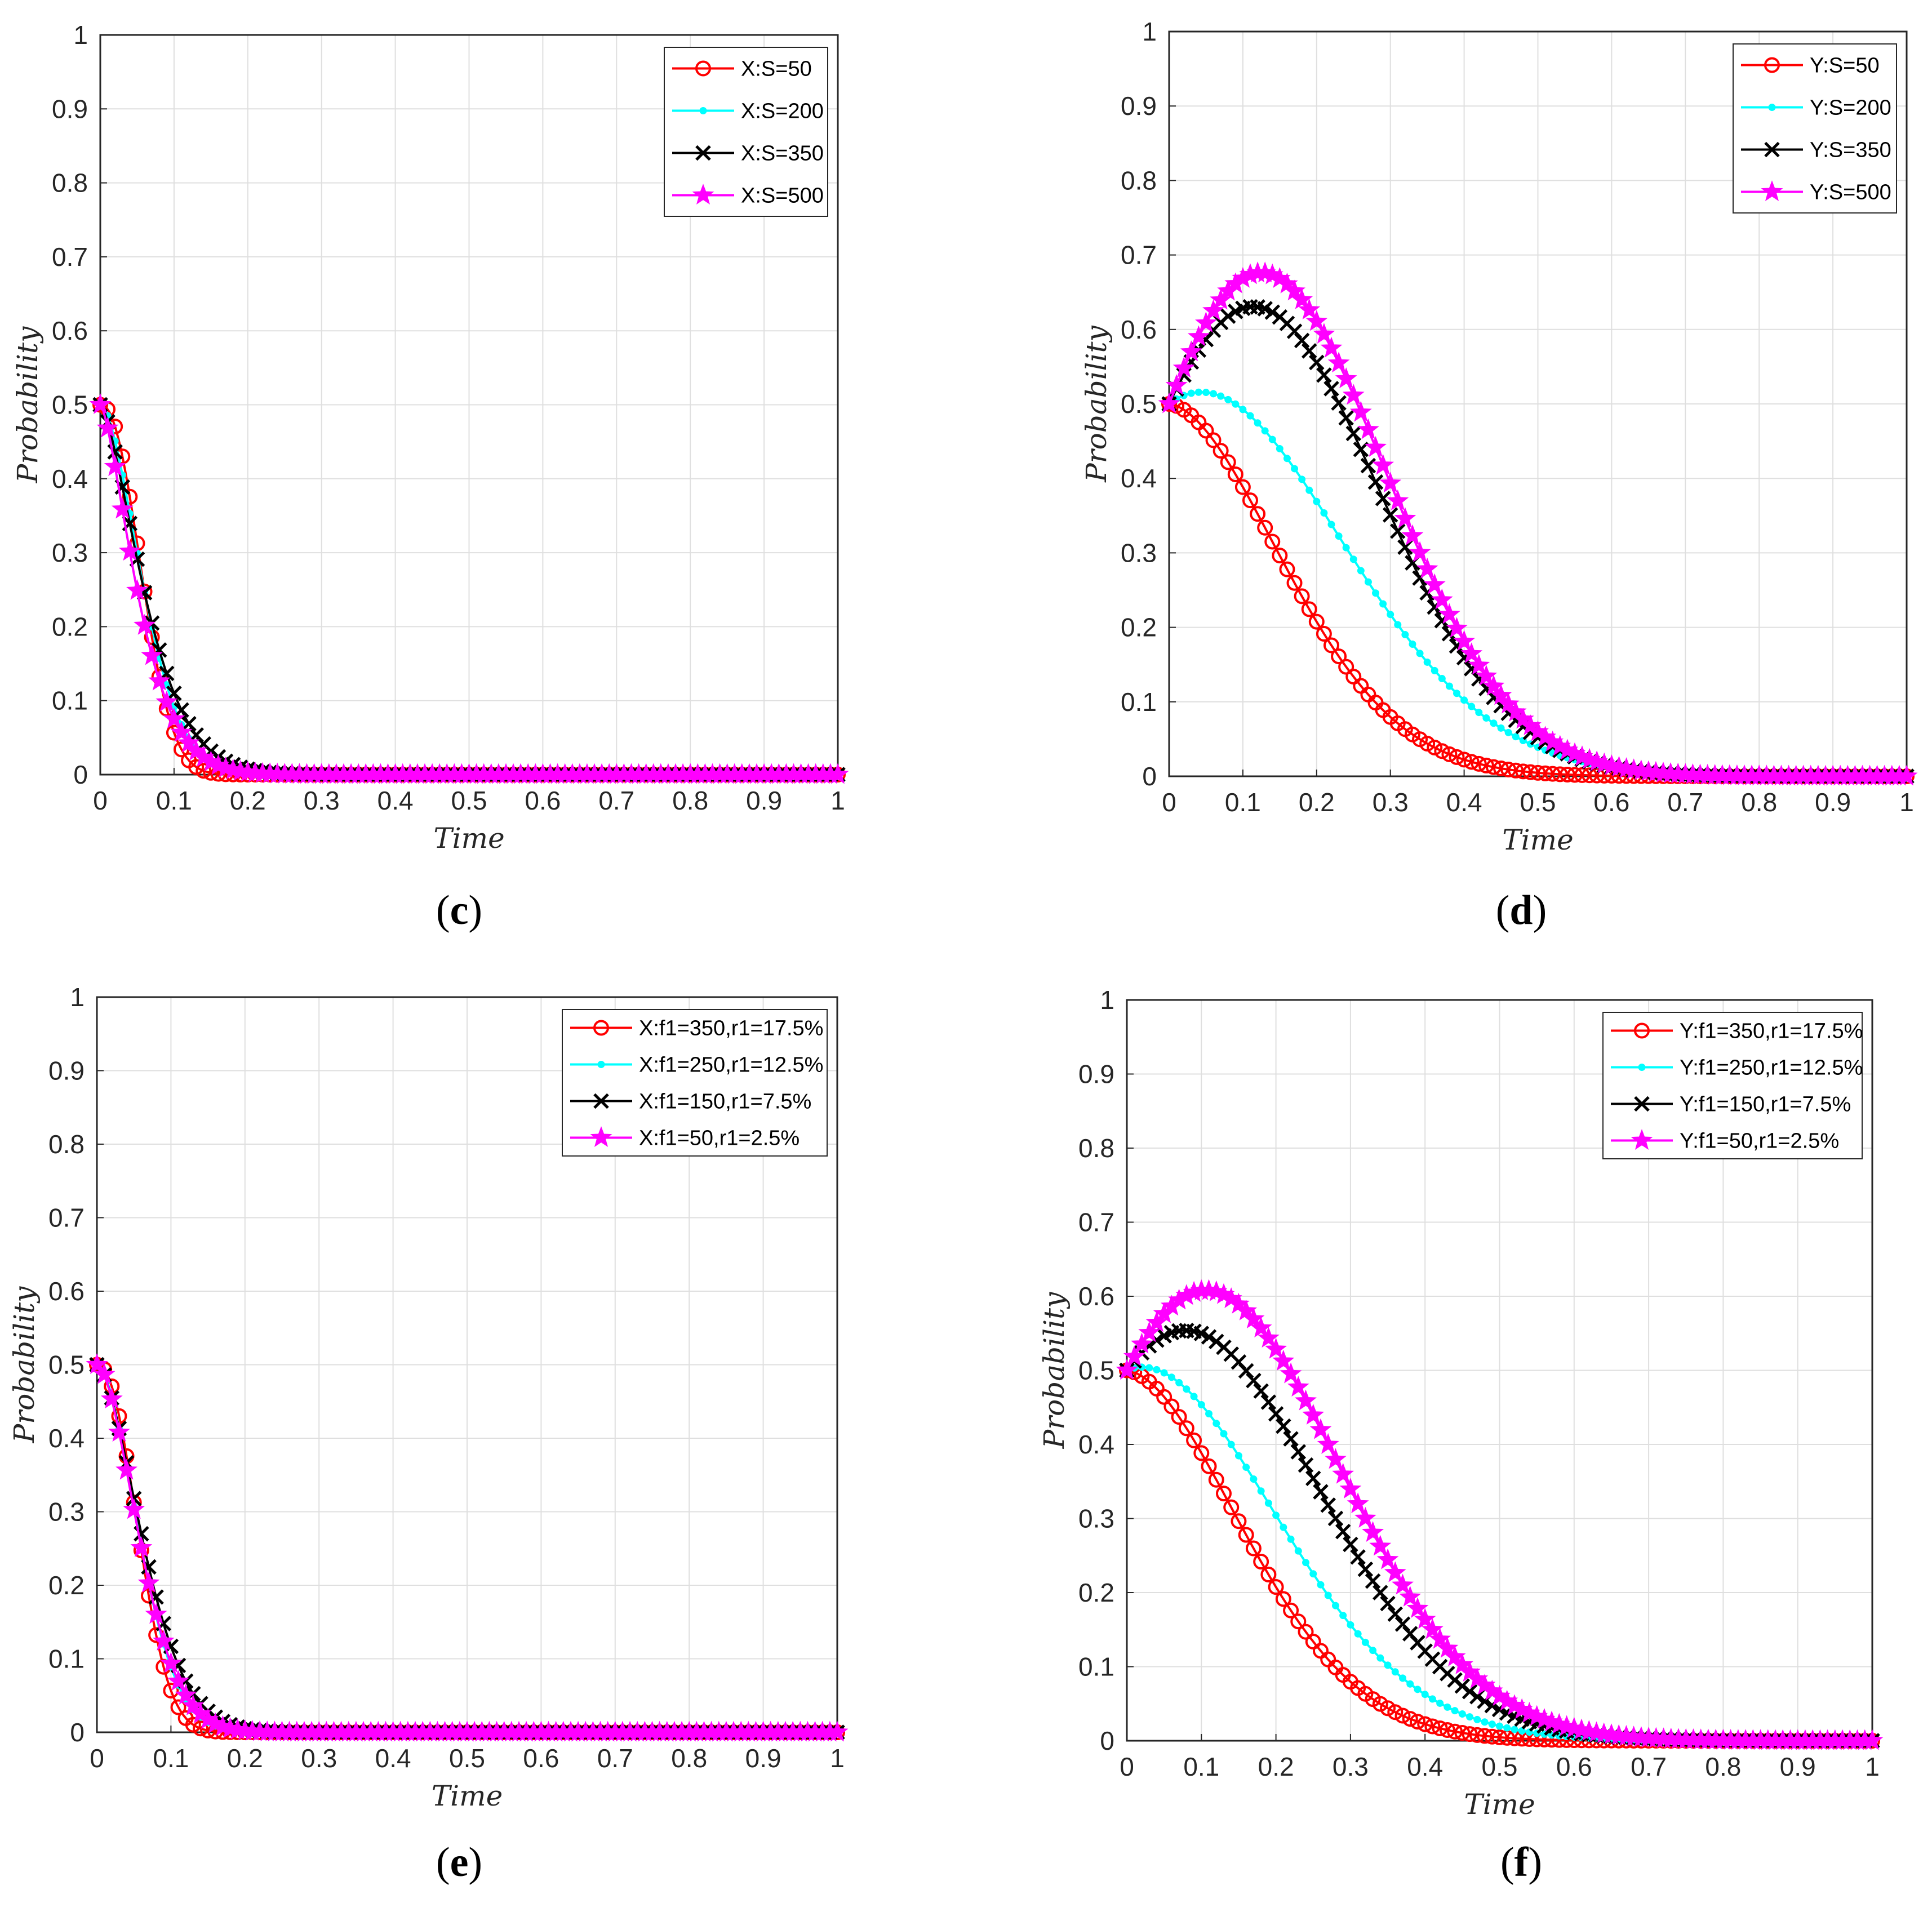 This screenshot has height=1912, width=1932. I want to click on y-tick-label: 0.1, so click(1096, 1667).